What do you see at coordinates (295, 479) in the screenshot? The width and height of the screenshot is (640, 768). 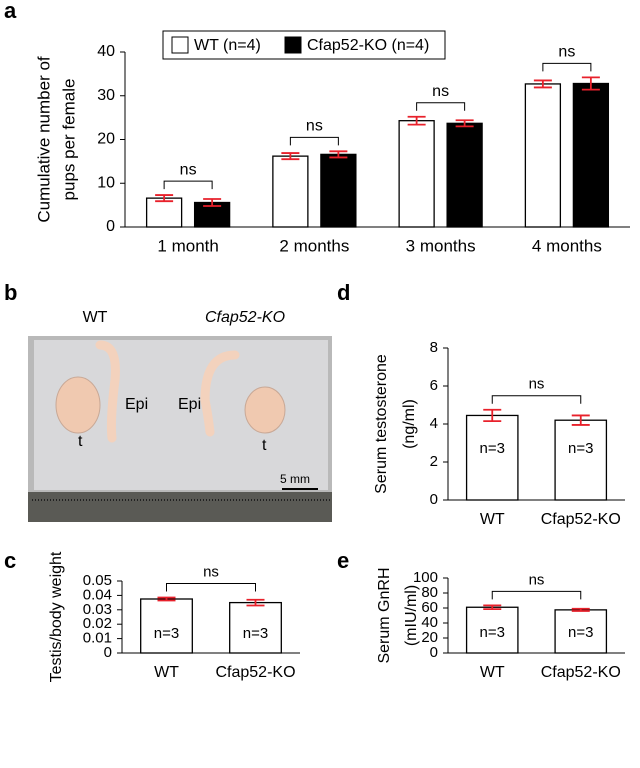 I see `scale-bar-label: 5 mm` at bounding box center [295, 479].